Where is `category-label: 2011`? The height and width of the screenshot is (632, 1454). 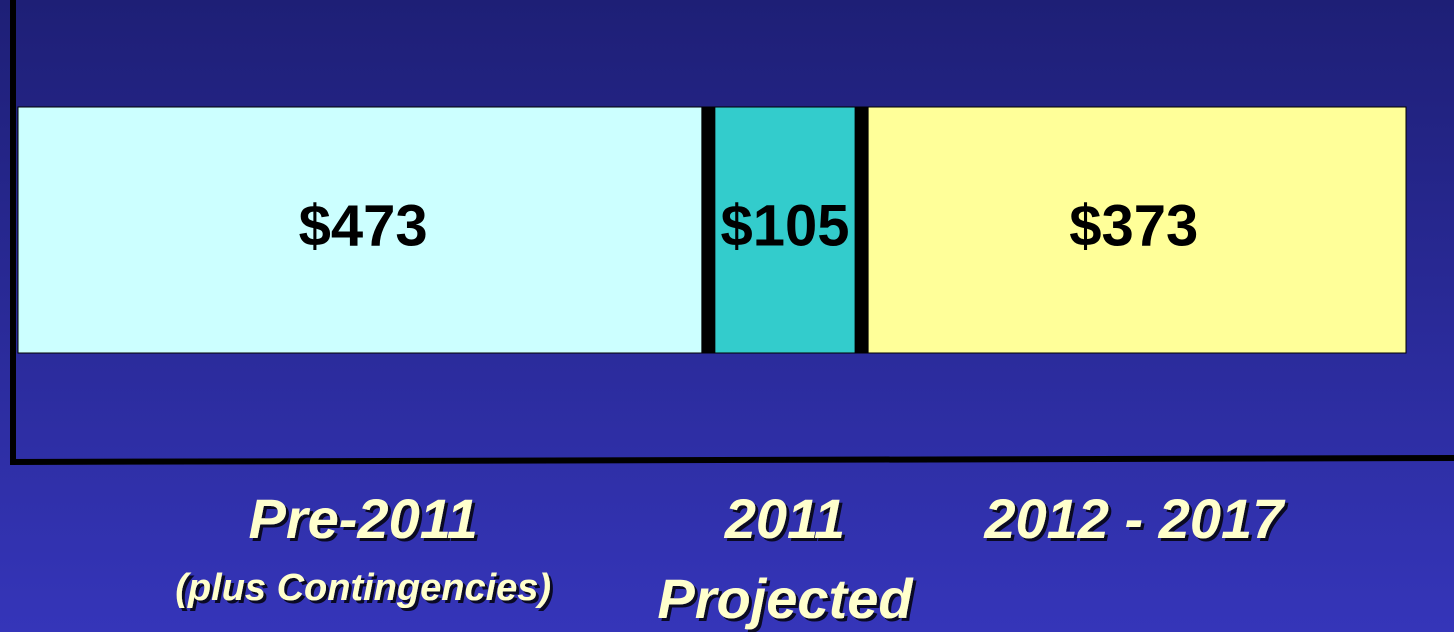 category-label: 2011 is located at coordinates (784, 518).